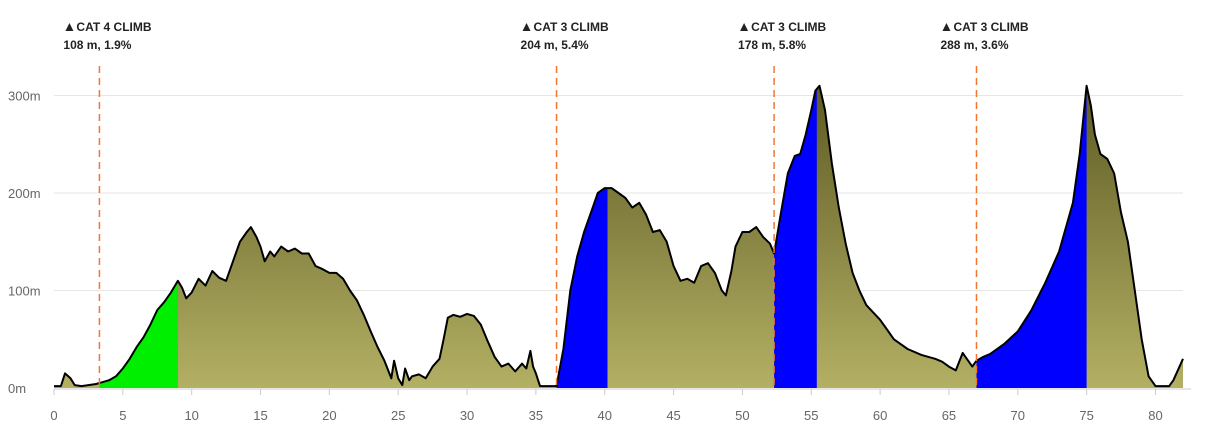 The height and width of the screenshot is (428, 1216). I want to click on x-tick-label: 55, so click(811, 415).